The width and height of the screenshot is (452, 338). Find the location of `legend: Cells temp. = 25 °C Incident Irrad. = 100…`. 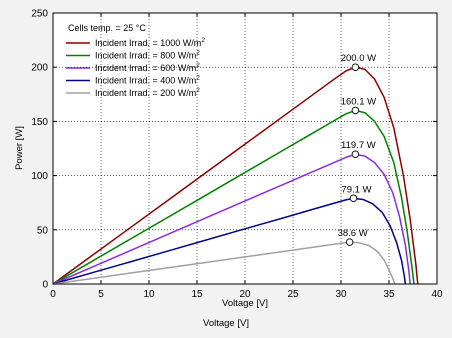

legend: Cells temp. = 25 °C Incident Irrad. = 100… is located at coordinates (135, 60).